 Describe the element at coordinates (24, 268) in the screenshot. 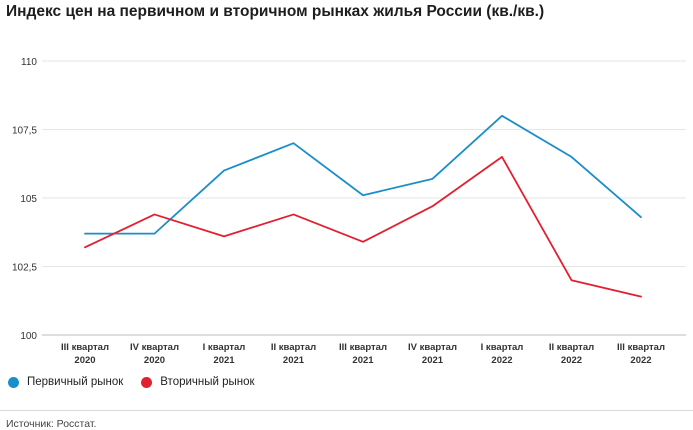

I see `y-tick-label: 102,5` at that location.